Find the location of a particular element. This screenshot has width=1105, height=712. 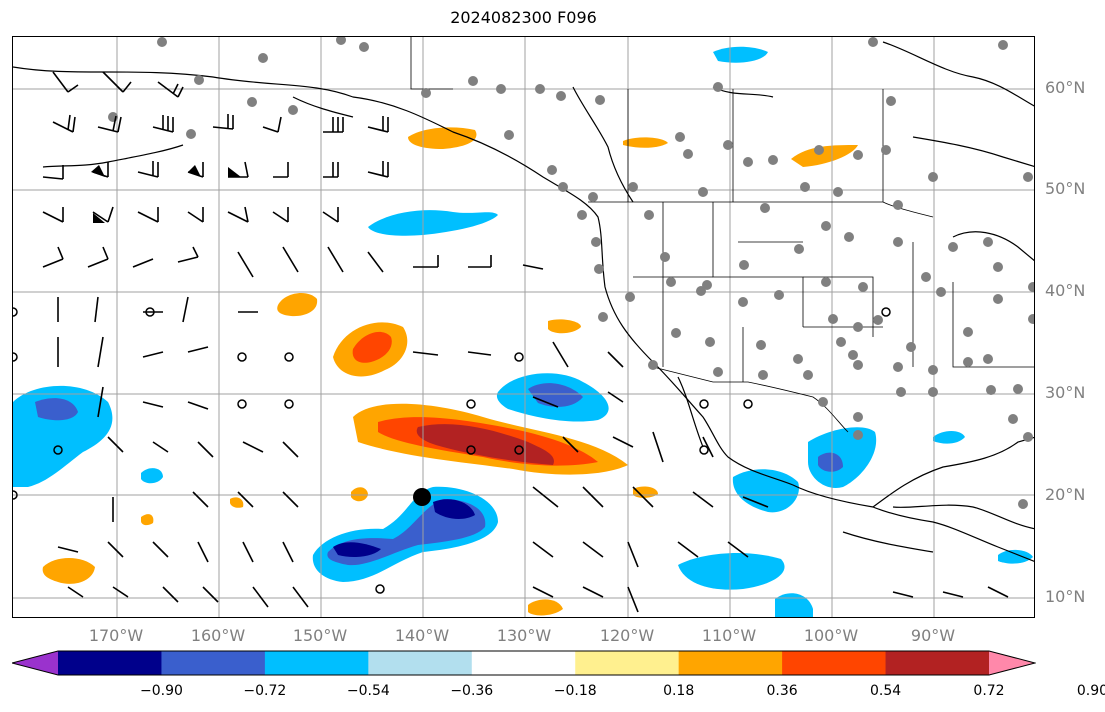

map-title: 2024082300 F096 is located at coordinates (523, 17).